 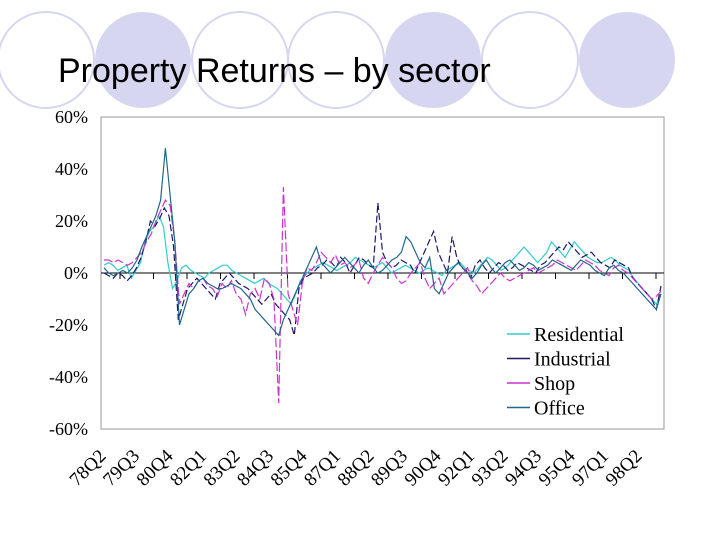 I want to click on slide-title: Property Returns – by sector, so click(x=274, y=71).